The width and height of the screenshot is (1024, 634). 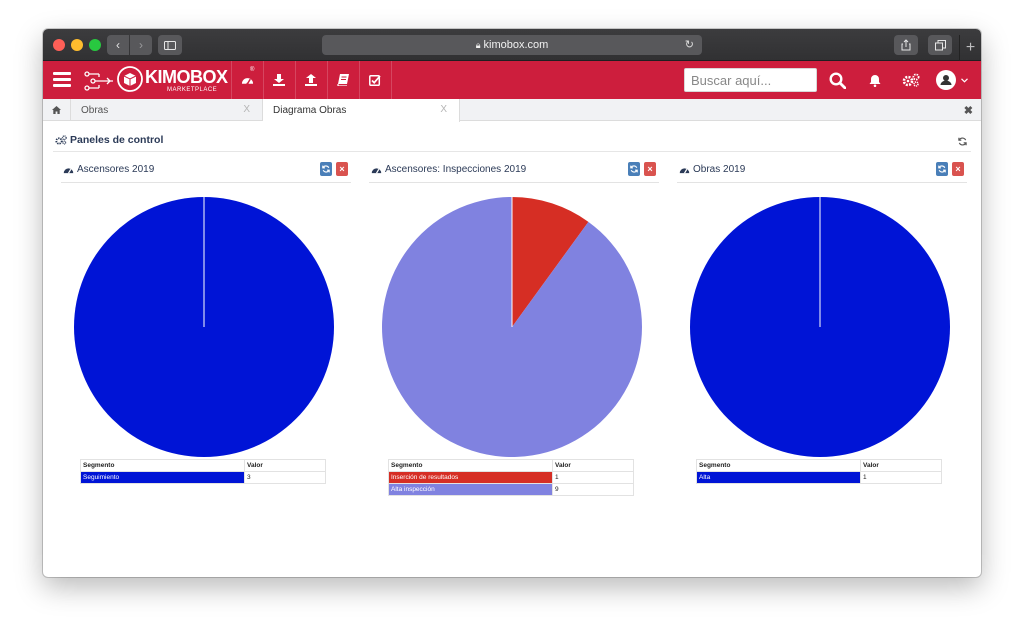 What do you see at coordinates (593, 489) in the screenshot?
I see `value-cell: 9` at bounding box center [593, 489].